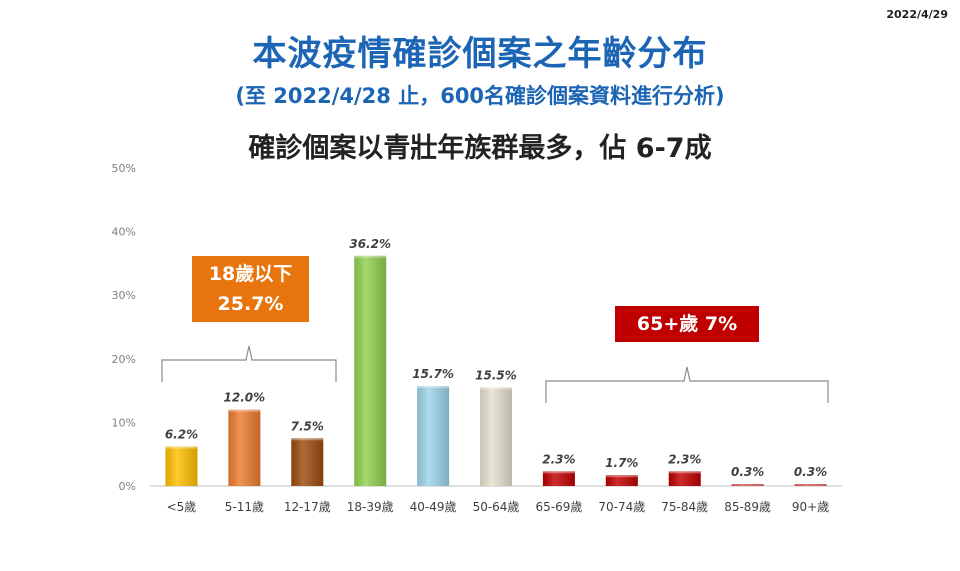 The image size is (960, 571). Describe the element at coordinates (480, 148) in the screenshot. I see `chart-headline: 確診個案以青壯年族群最多，佔 6-7成` at that location.